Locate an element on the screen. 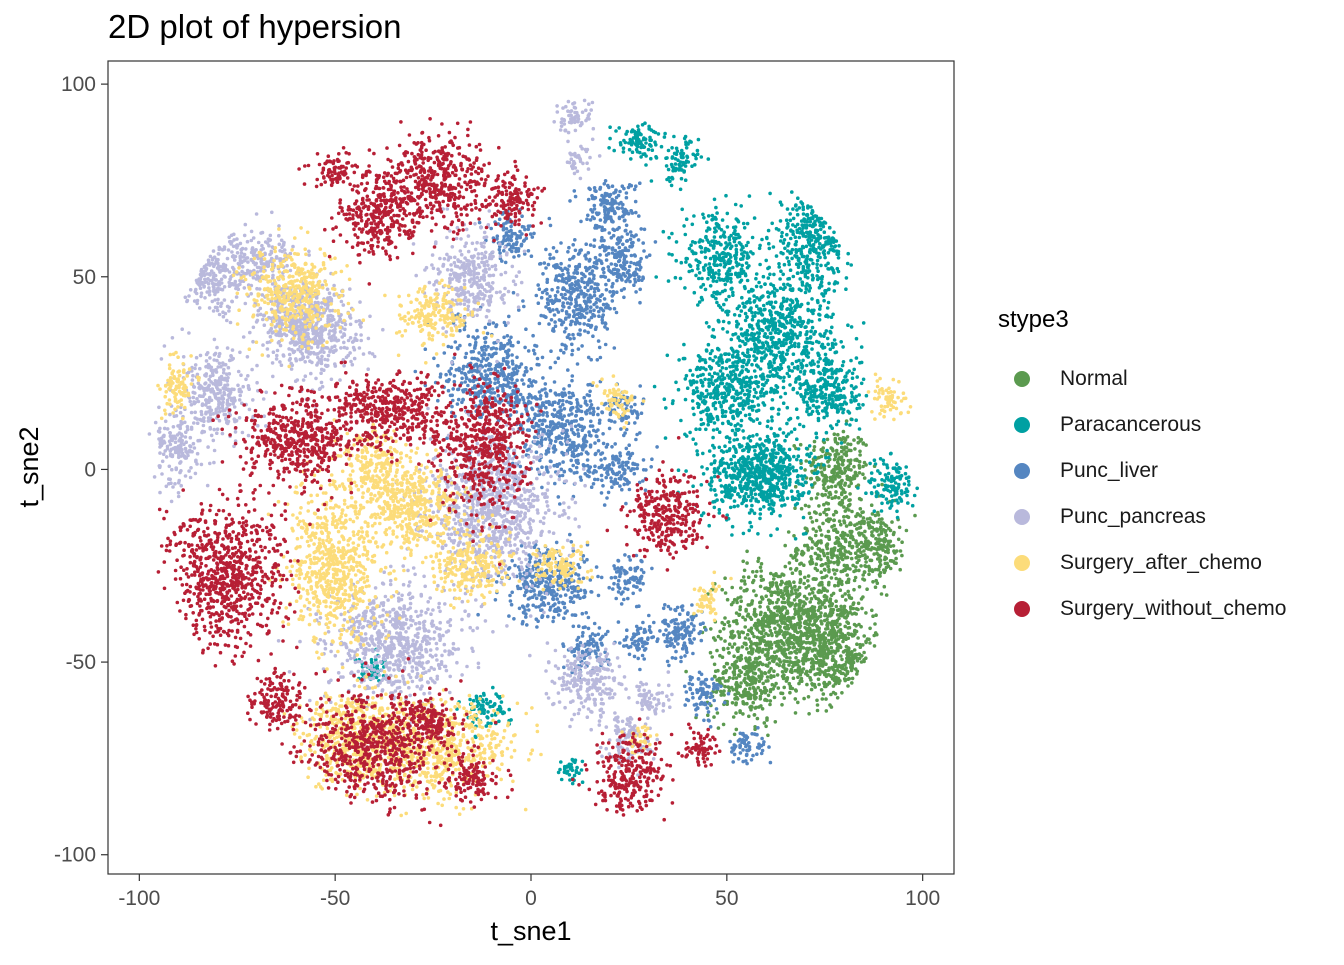 This screenshot has width=1344, height=965. chart-title: 2D plot of hypersion is located at coordinates (255, 26).